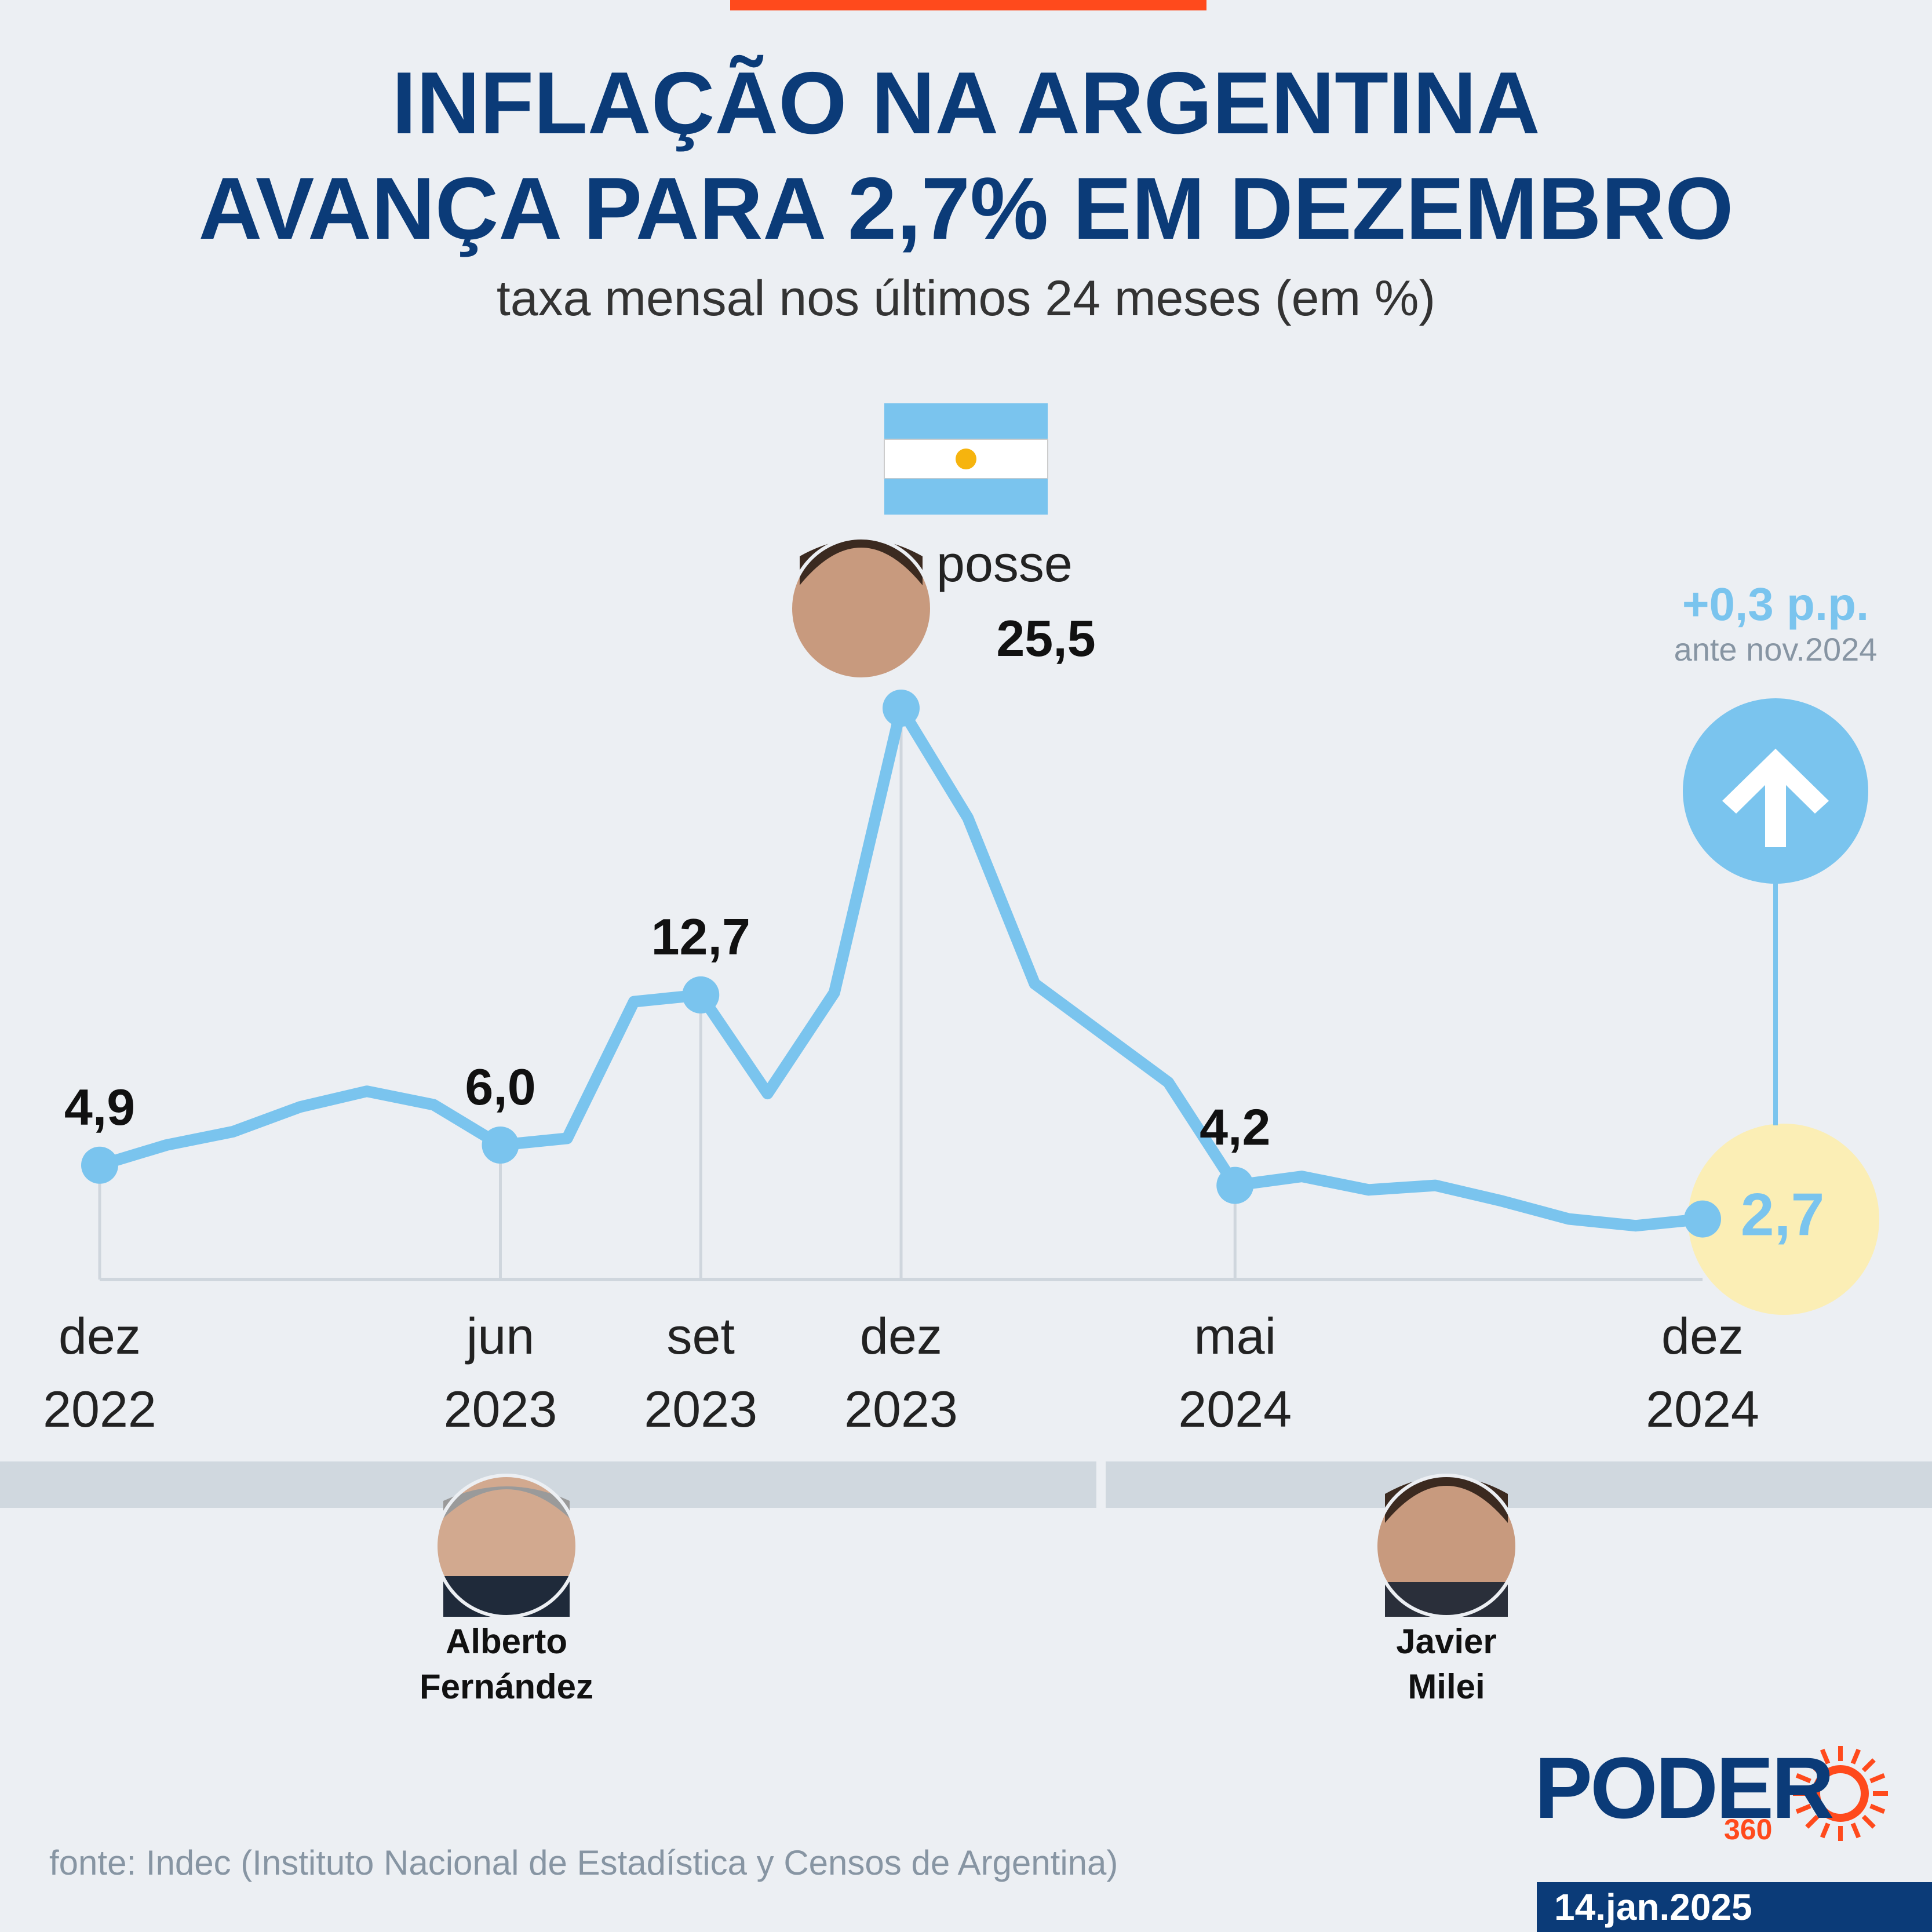 The image size is (1932, 1932). Describe the element at coordinates (1684, 1788) in the screenshot. I see `poder360-logo: PODER` at that location.